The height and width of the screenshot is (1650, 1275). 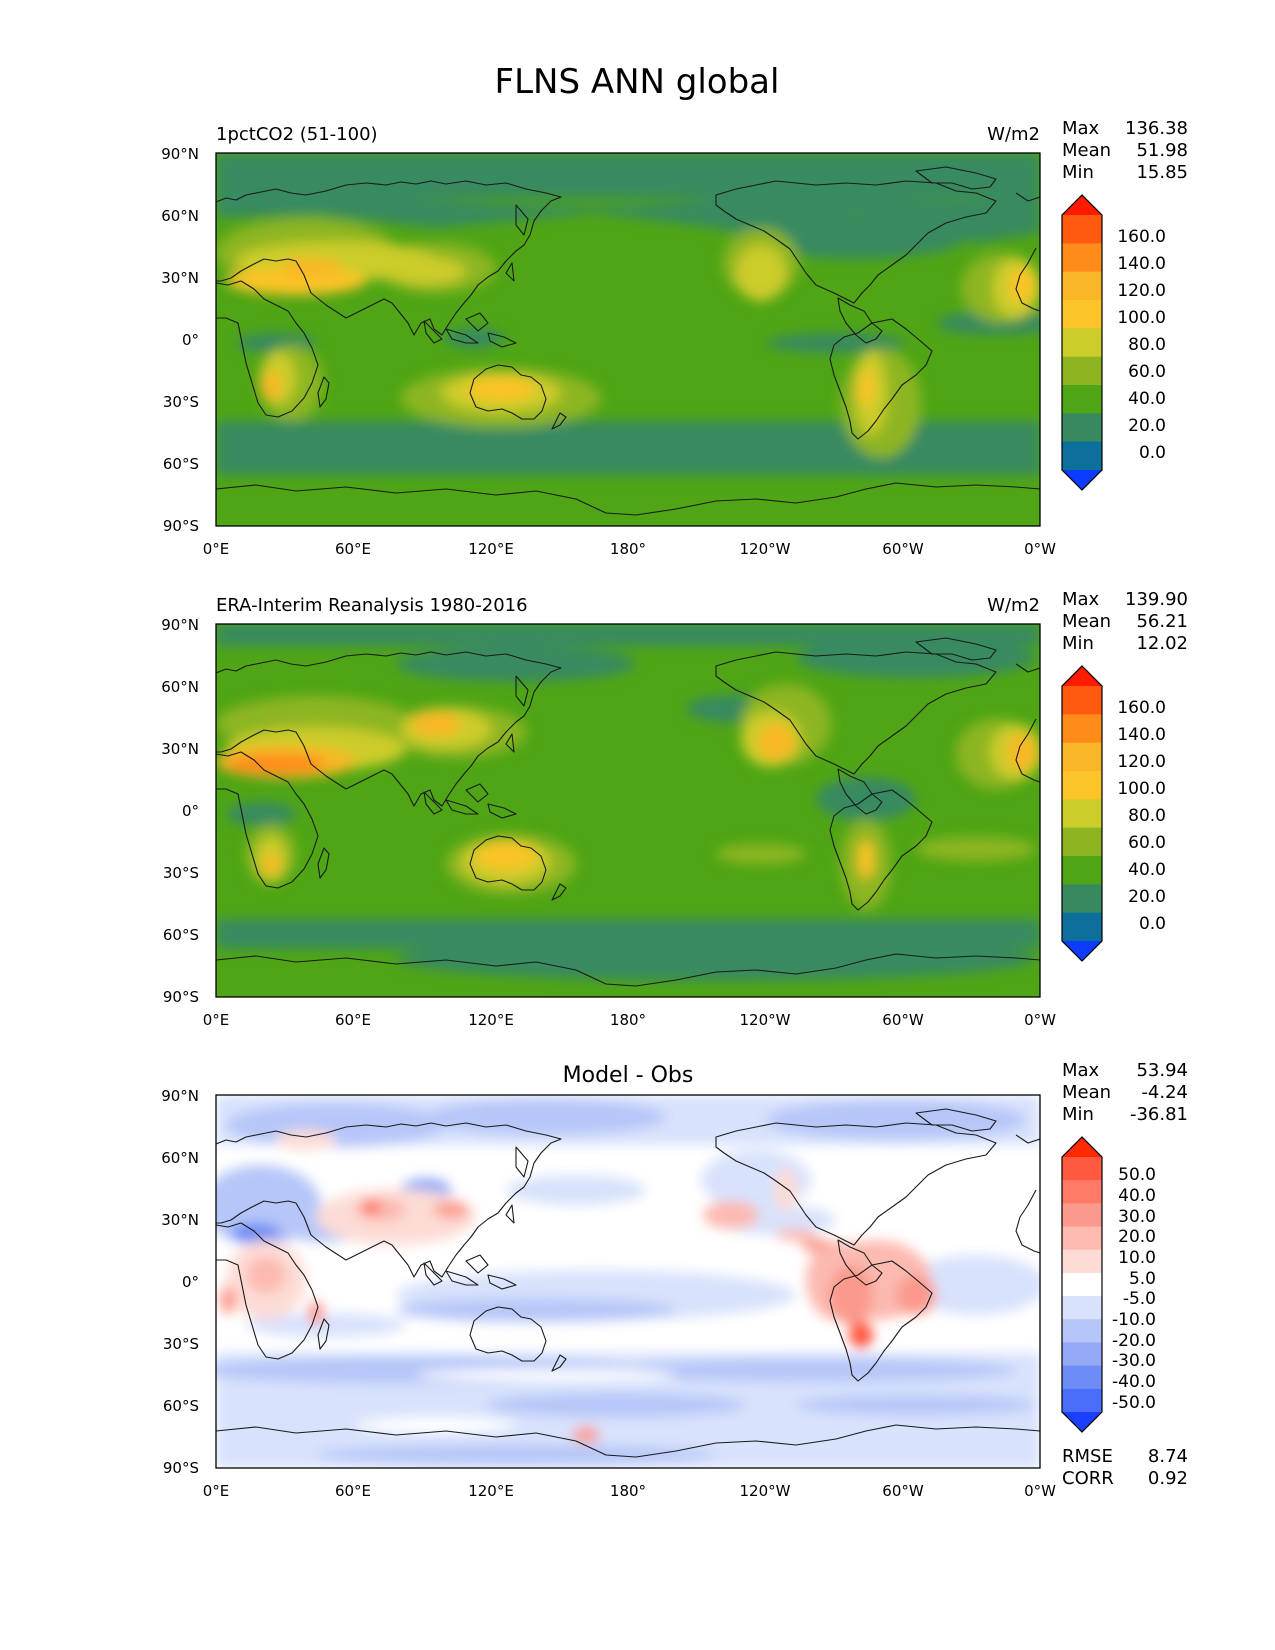 I want to click on corr-label: CORR, so click(x=1088, y=1478).